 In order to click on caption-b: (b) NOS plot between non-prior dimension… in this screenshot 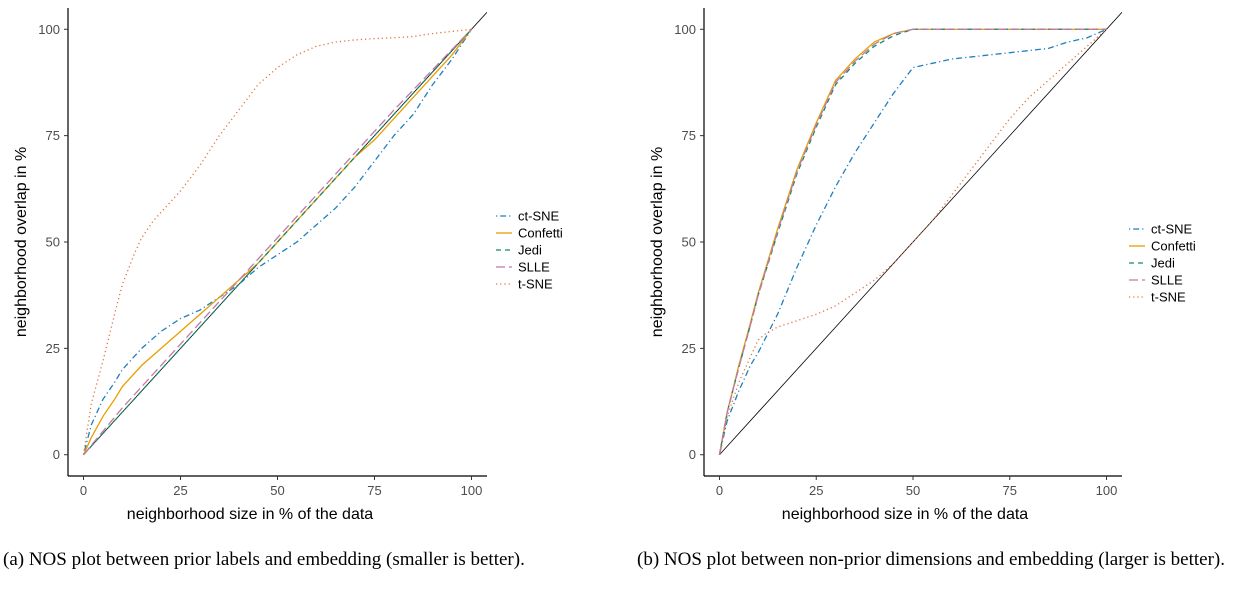, I will do `click(931, 559)`.